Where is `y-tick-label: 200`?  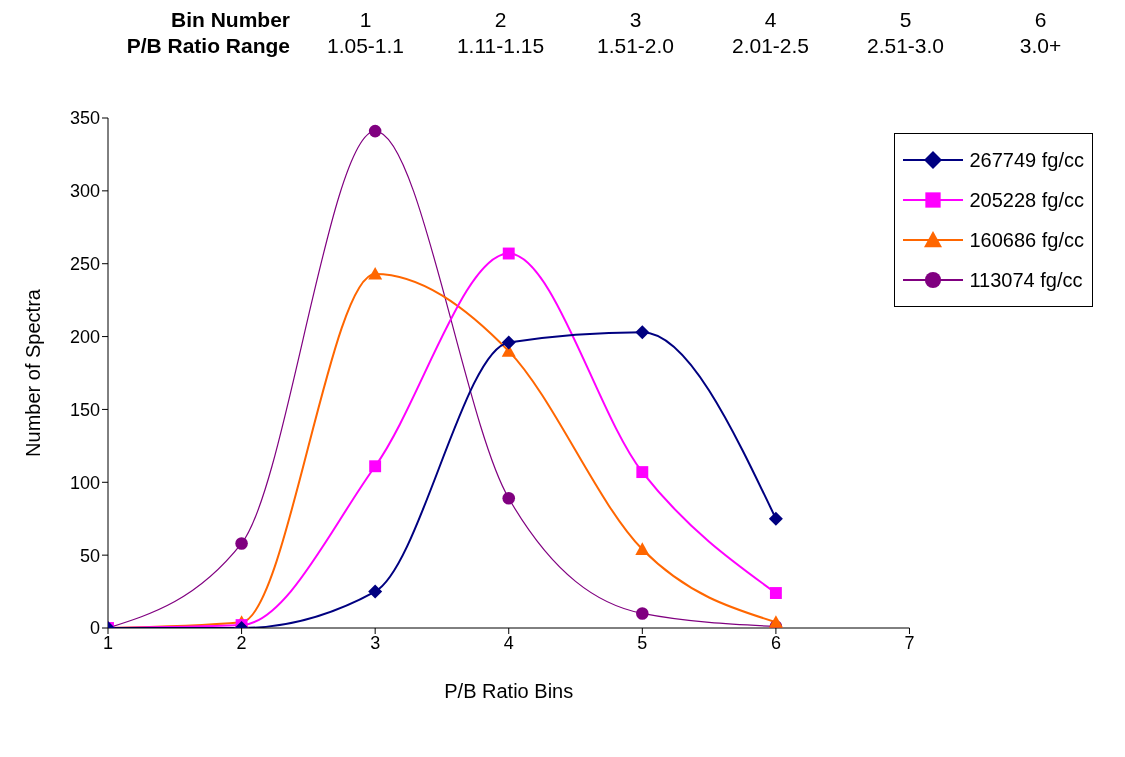
y-tick-label: 200 is located at coordinates (84, 336).